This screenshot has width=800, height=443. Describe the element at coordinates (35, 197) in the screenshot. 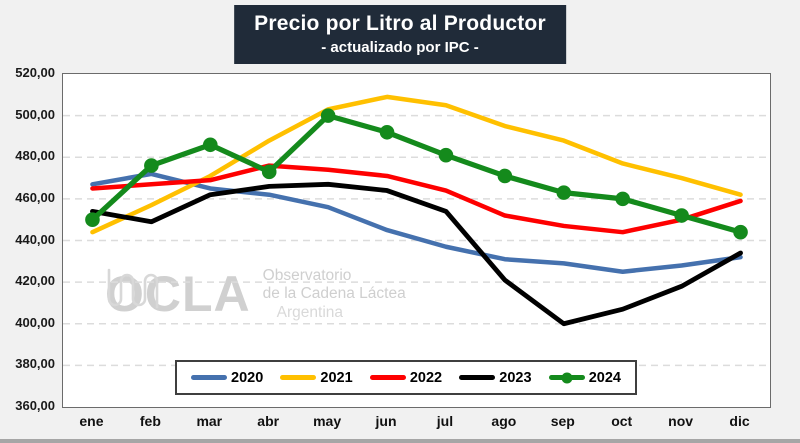

I see `y-tick-label: 460,00` at that location.